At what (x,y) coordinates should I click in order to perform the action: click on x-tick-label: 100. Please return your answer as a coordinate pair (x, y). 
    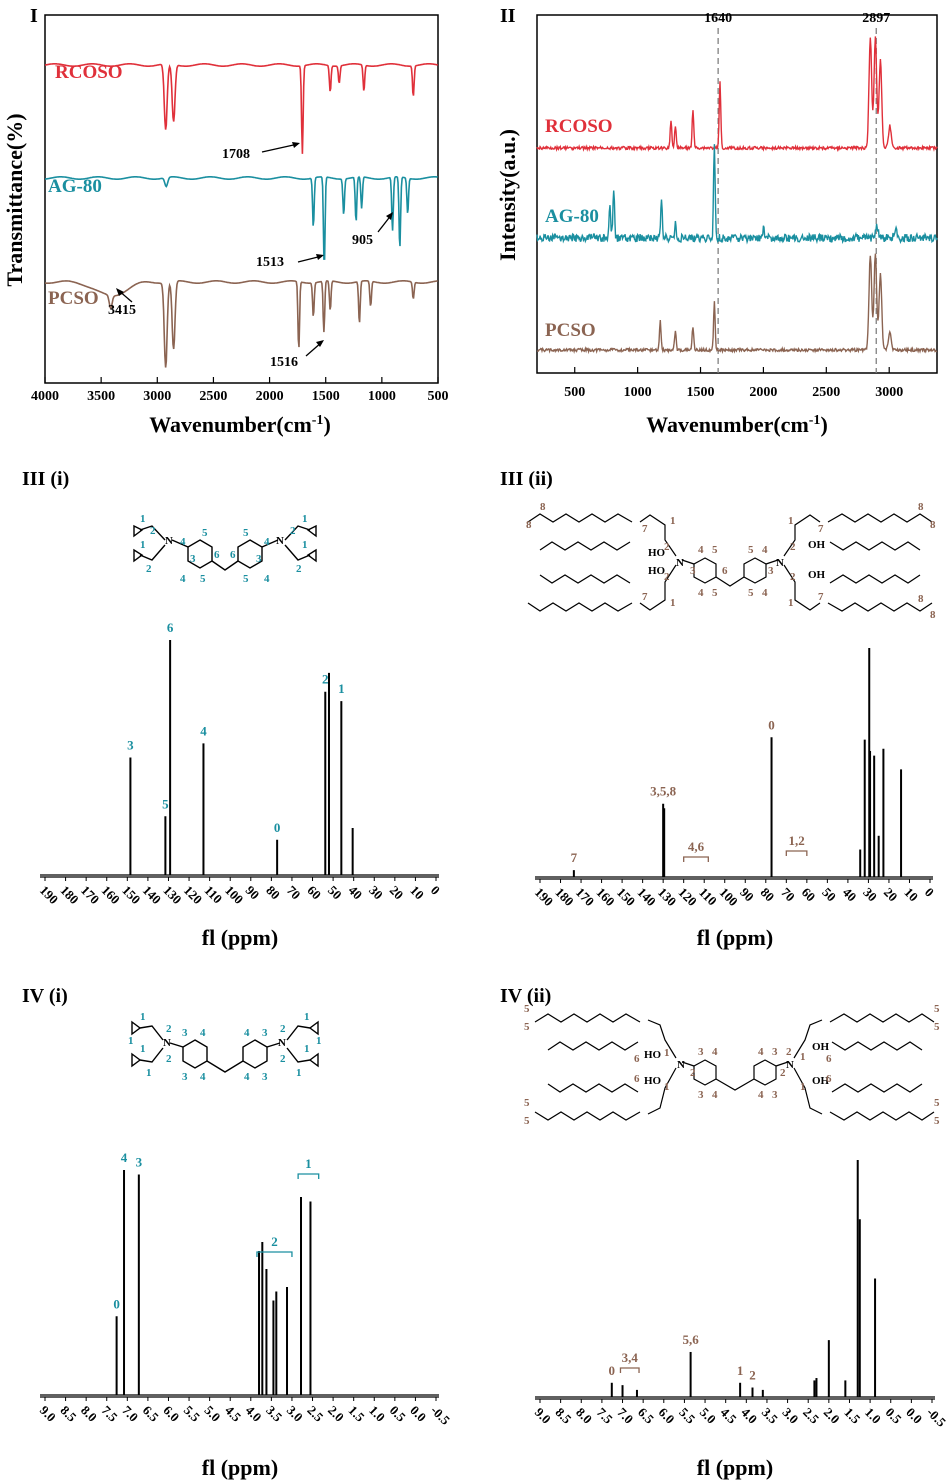
    Looking at the image, I should click on (729, 897).